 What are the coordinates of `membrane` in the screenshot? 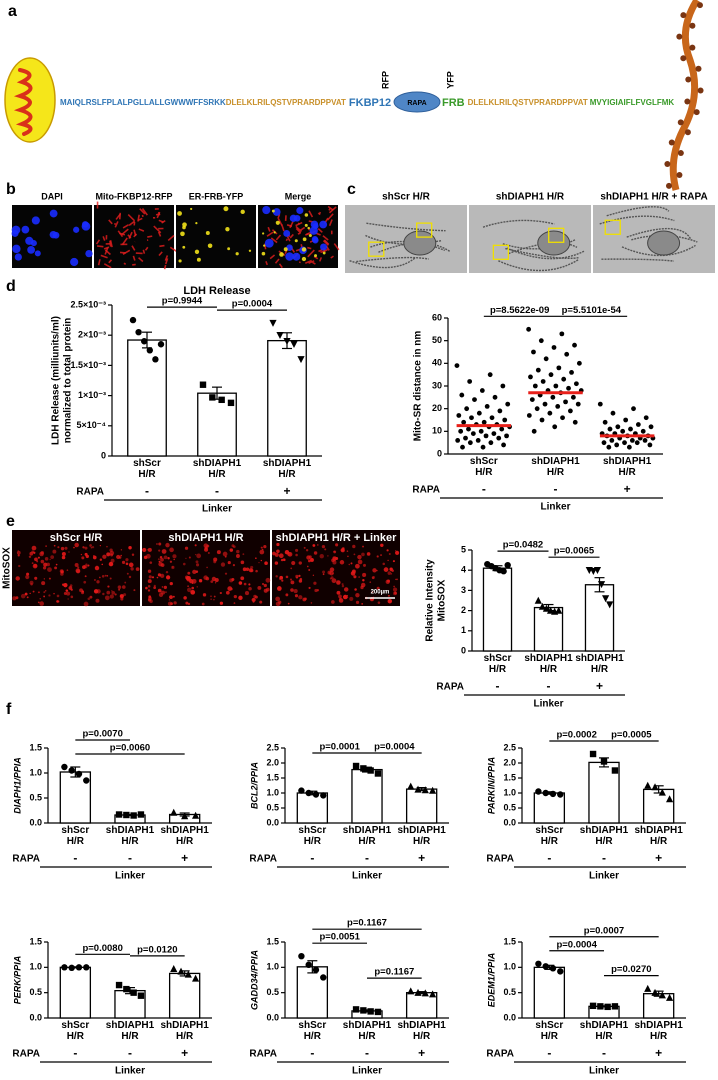 It's located at (392, 259).